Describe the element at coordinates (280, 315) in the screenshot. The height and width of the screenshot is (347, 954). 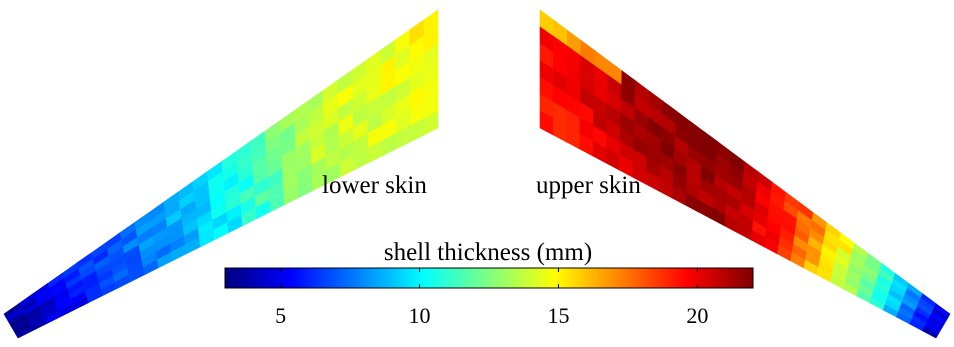
I see `colorbar-tick-label: 5` at that location.